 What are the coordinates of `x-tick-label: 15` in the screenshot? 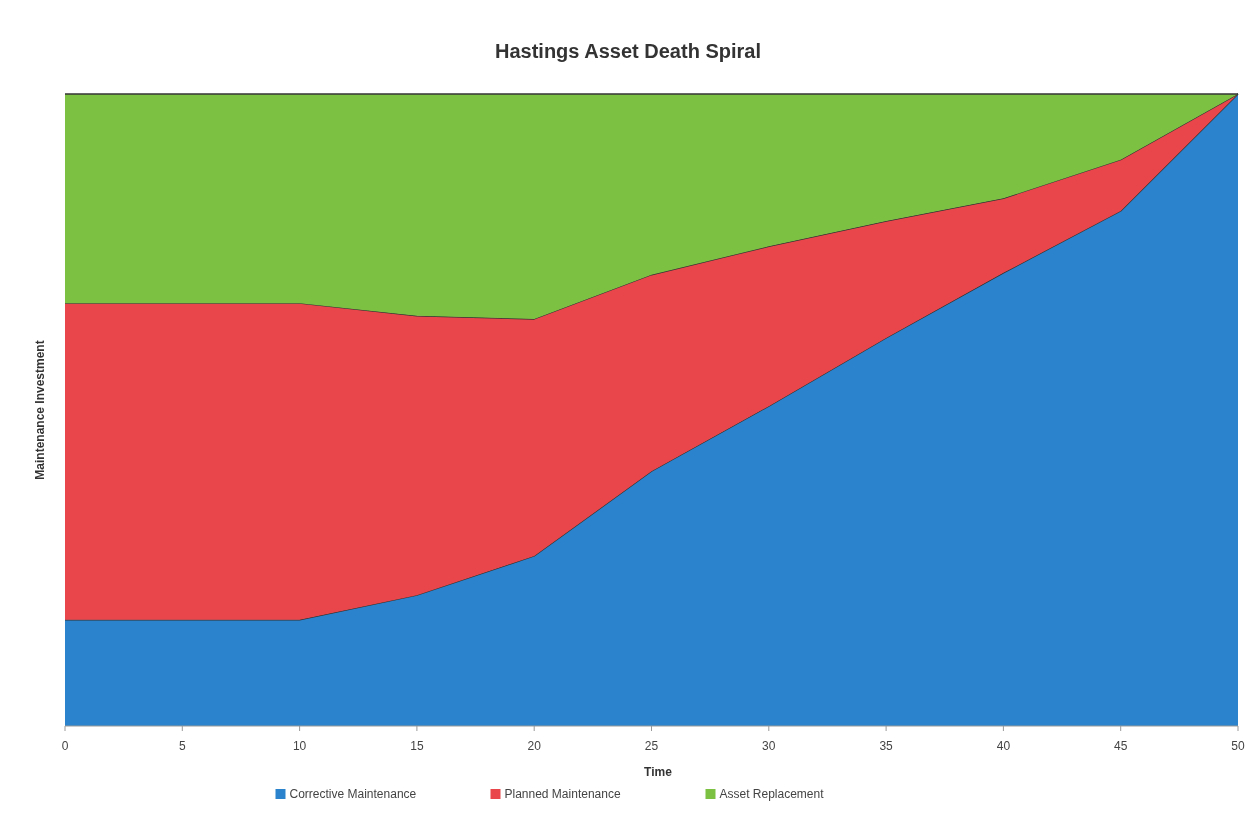 It's located at (417, 746).